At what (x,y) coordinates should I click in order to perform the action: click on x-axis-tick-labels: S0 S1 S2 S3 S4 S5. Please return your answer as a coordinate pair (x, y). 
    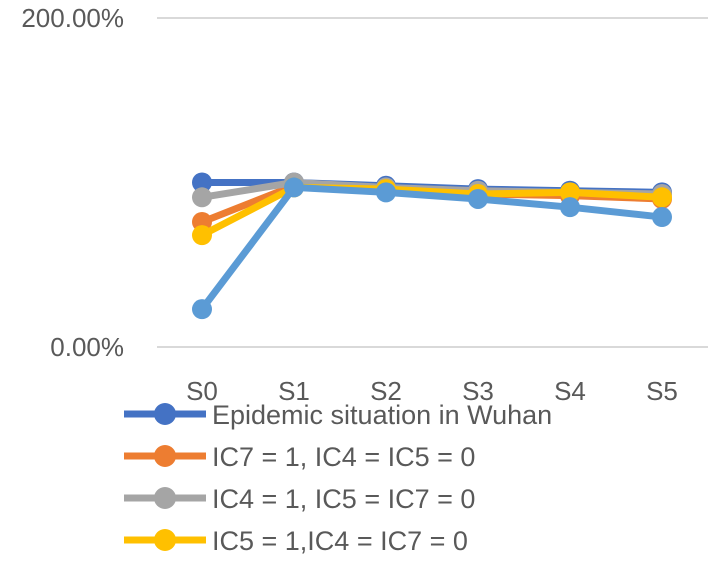
    Looking at the image, I should click on (432, 391).